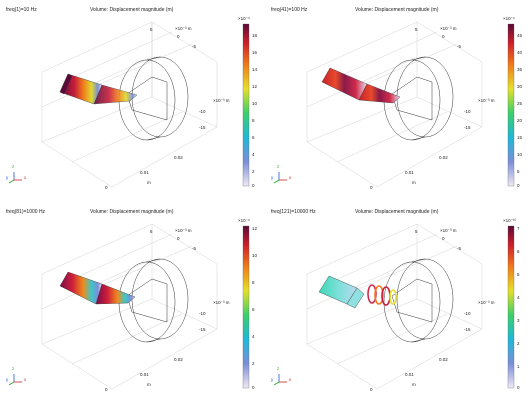 The image size is (531, 405). What do you see at coordinates (26, 212) in the screenshot?
I see `freq-label: freq(81)=1000 Hz` at bounding box center [26, 212].